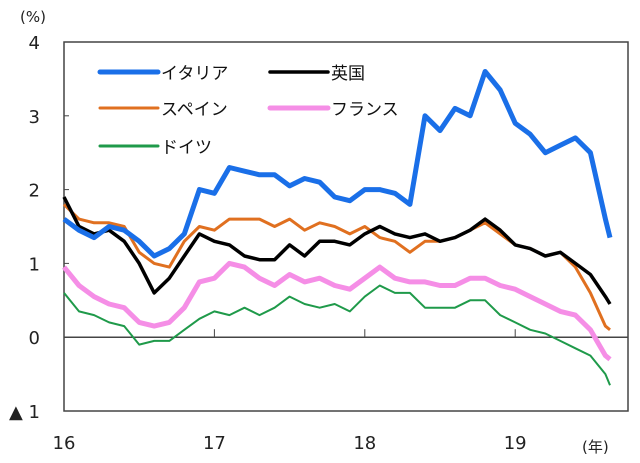 This screenshot has height=463, width=640. What do you see at coordinates (194, 74) in the screenshot?
I see `legend-label: イタリア` at bounding box center [194, 74].